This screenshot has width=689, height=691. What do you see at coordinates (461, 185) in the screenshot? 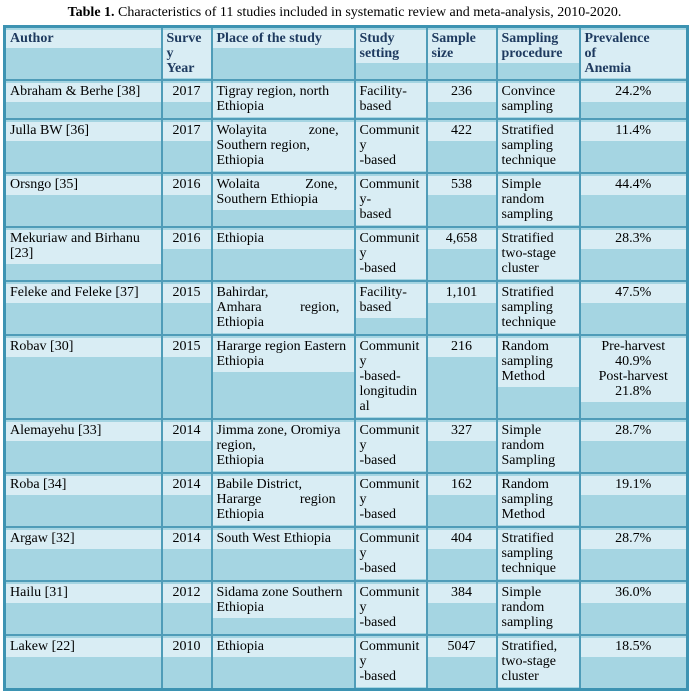
I see `cell-text: 538` at bounding box center [461, 185].